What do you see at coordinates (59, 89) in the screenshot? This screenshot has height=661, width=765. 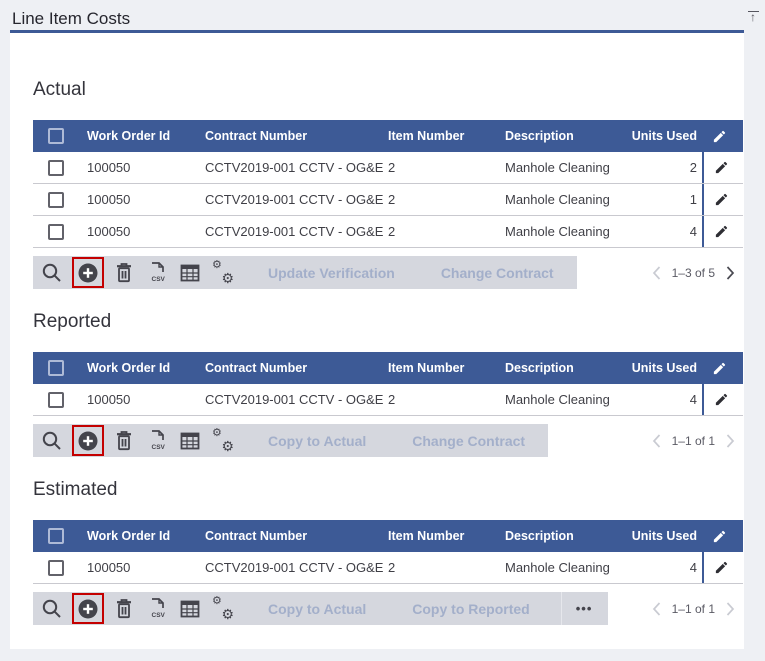 I see `section-heading: Actual` at bounding box center [59, 89].